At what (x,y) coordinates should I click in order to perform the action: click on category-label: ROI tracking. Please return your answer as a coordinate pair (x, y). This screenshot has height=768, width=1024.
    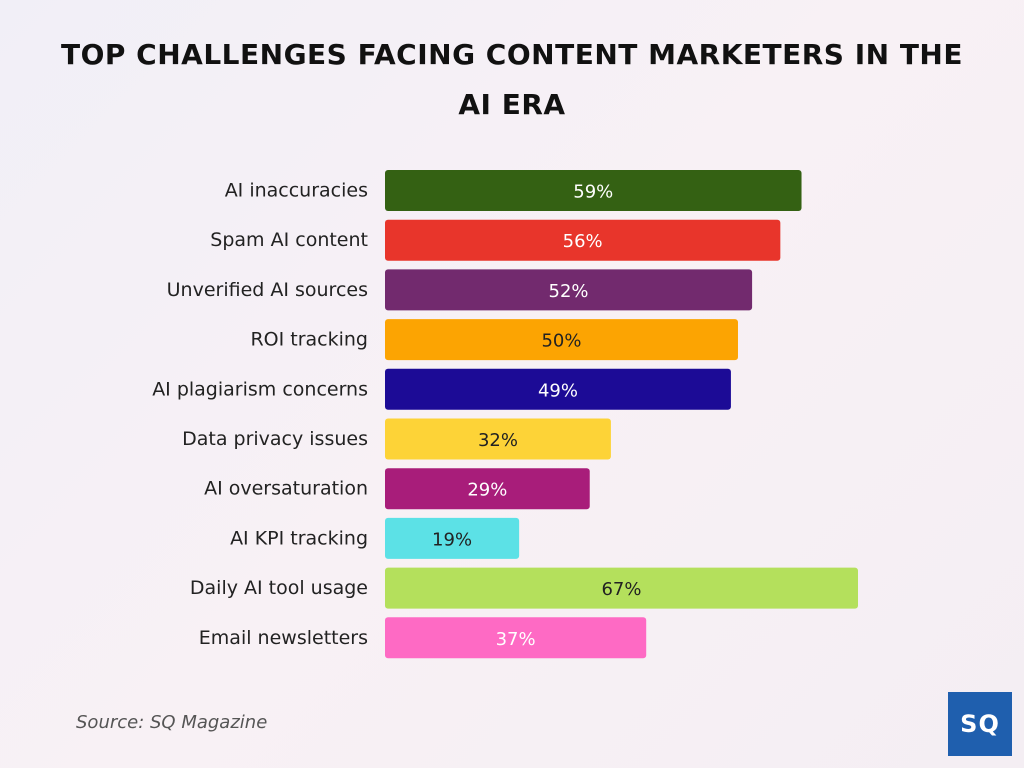
    Looking at the image, I should click on (309, 340).